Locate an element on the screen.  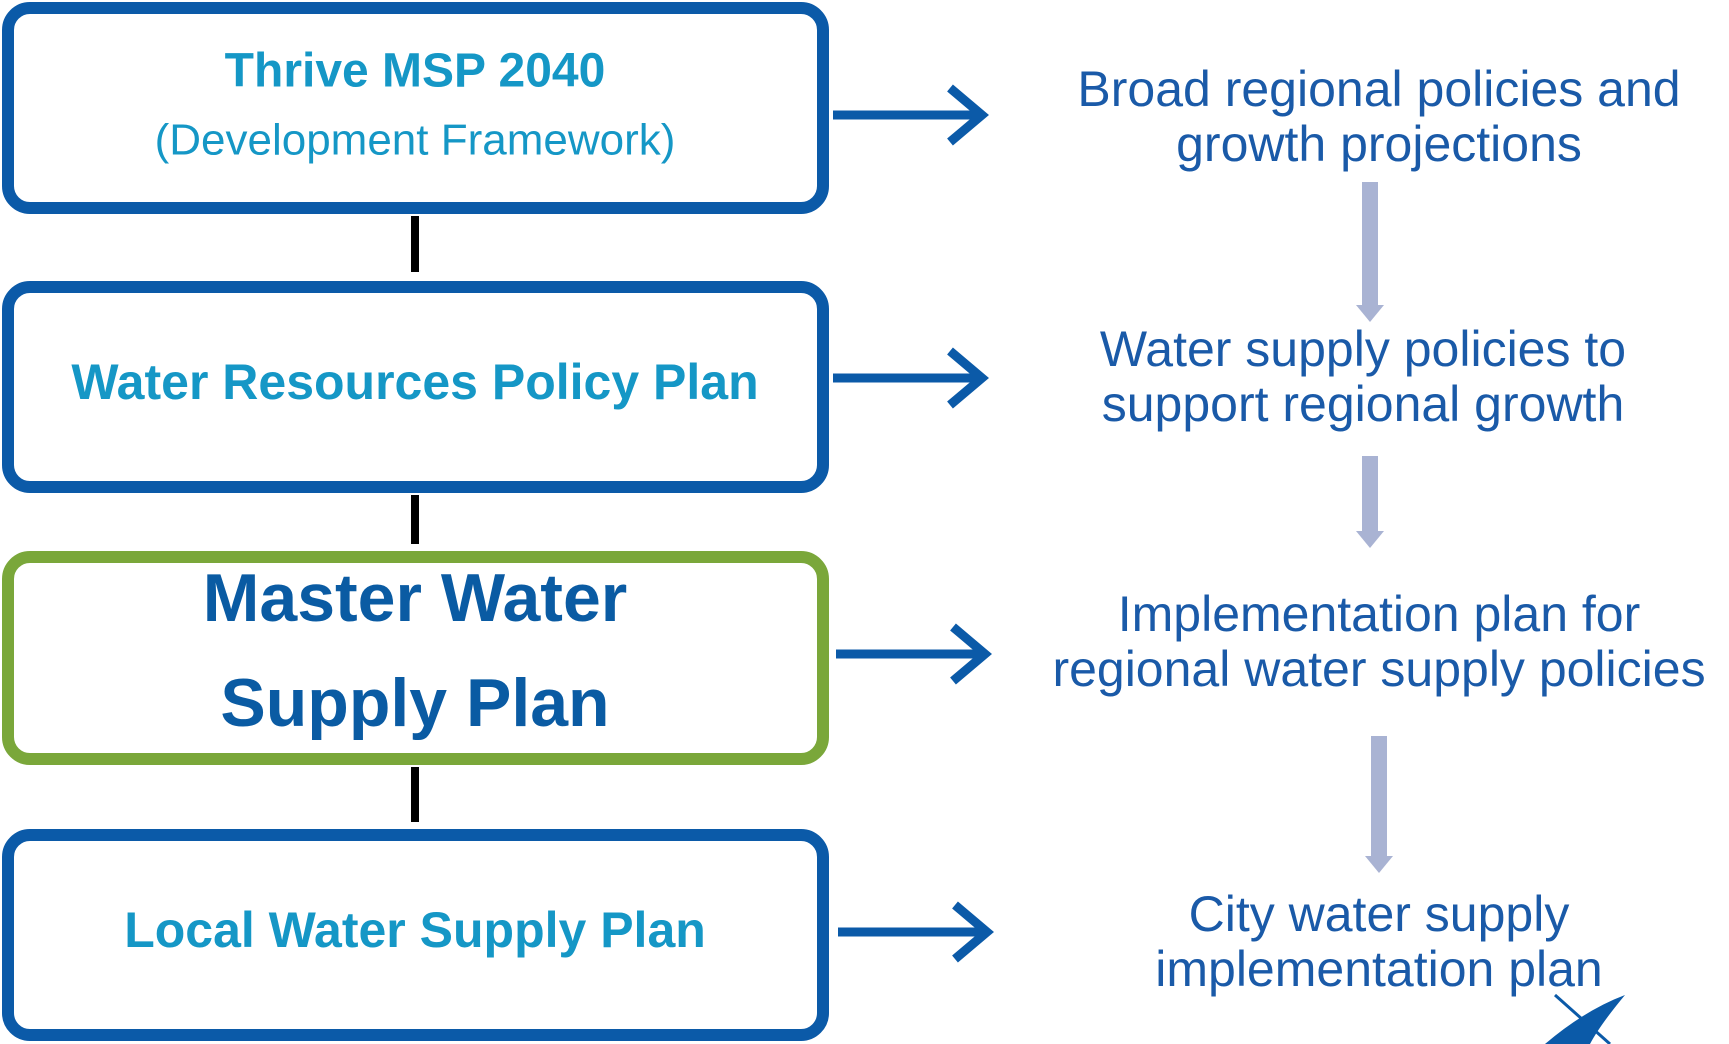
description: regional water supply policies is located at coordinates (1378, 669).